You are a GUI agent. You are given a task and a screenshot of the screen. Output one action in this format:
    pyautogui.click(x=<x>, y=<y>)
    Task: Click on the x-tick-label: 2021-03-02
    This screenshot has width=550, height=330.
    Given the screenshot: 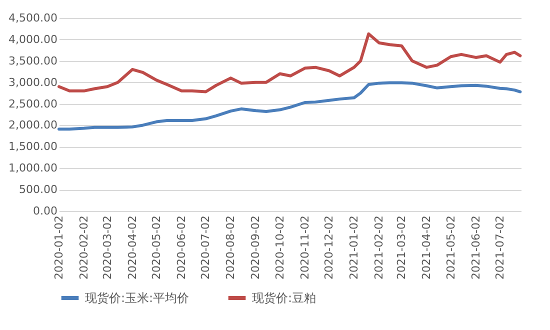 What is the action you would take?
    pyautogui.click(x=401, y=248)
    